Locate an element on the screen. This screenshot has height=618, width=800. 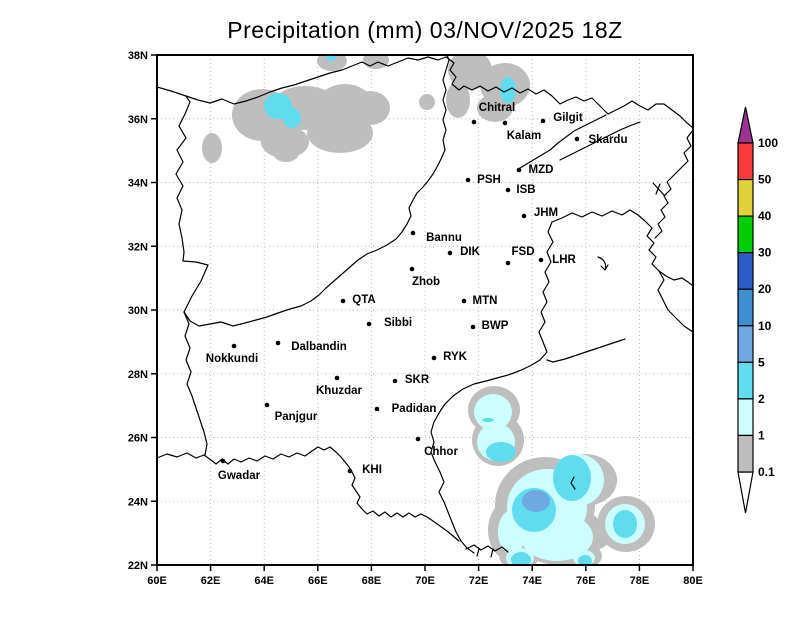
lat-tick-label: 28N is located at coordinates (138, 375).